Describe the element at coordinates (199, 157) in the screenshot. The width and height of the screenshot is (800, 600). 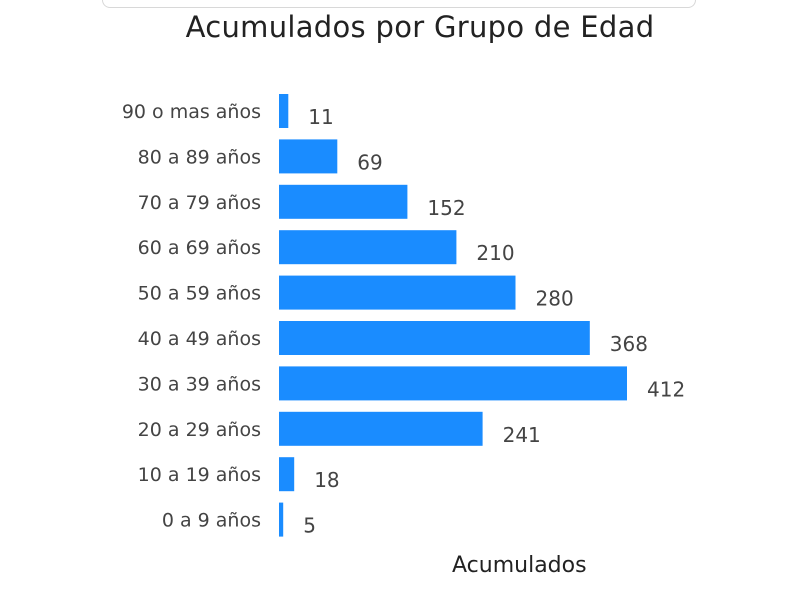
I see `category-label: 80 a 89 años` at that location.